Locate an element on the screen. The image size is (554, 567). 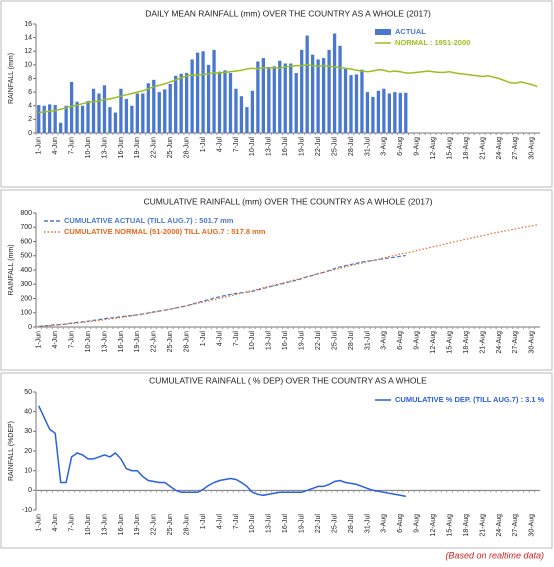
y-tick-label: 40 is located at coordinates (28, 412).